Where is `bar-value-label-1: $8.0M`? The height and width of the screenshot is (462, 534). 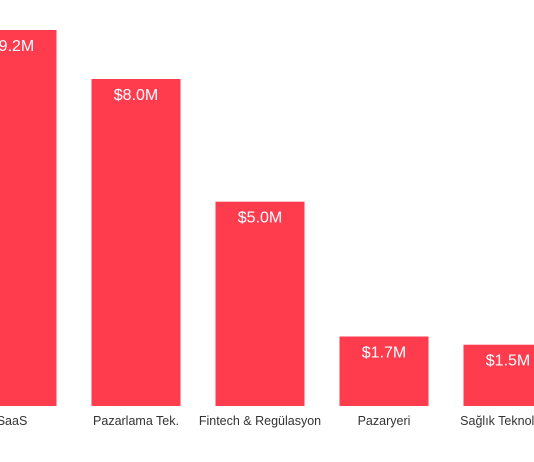 bar-value-label-1: $8.0M is located at coordinates (136, 95).